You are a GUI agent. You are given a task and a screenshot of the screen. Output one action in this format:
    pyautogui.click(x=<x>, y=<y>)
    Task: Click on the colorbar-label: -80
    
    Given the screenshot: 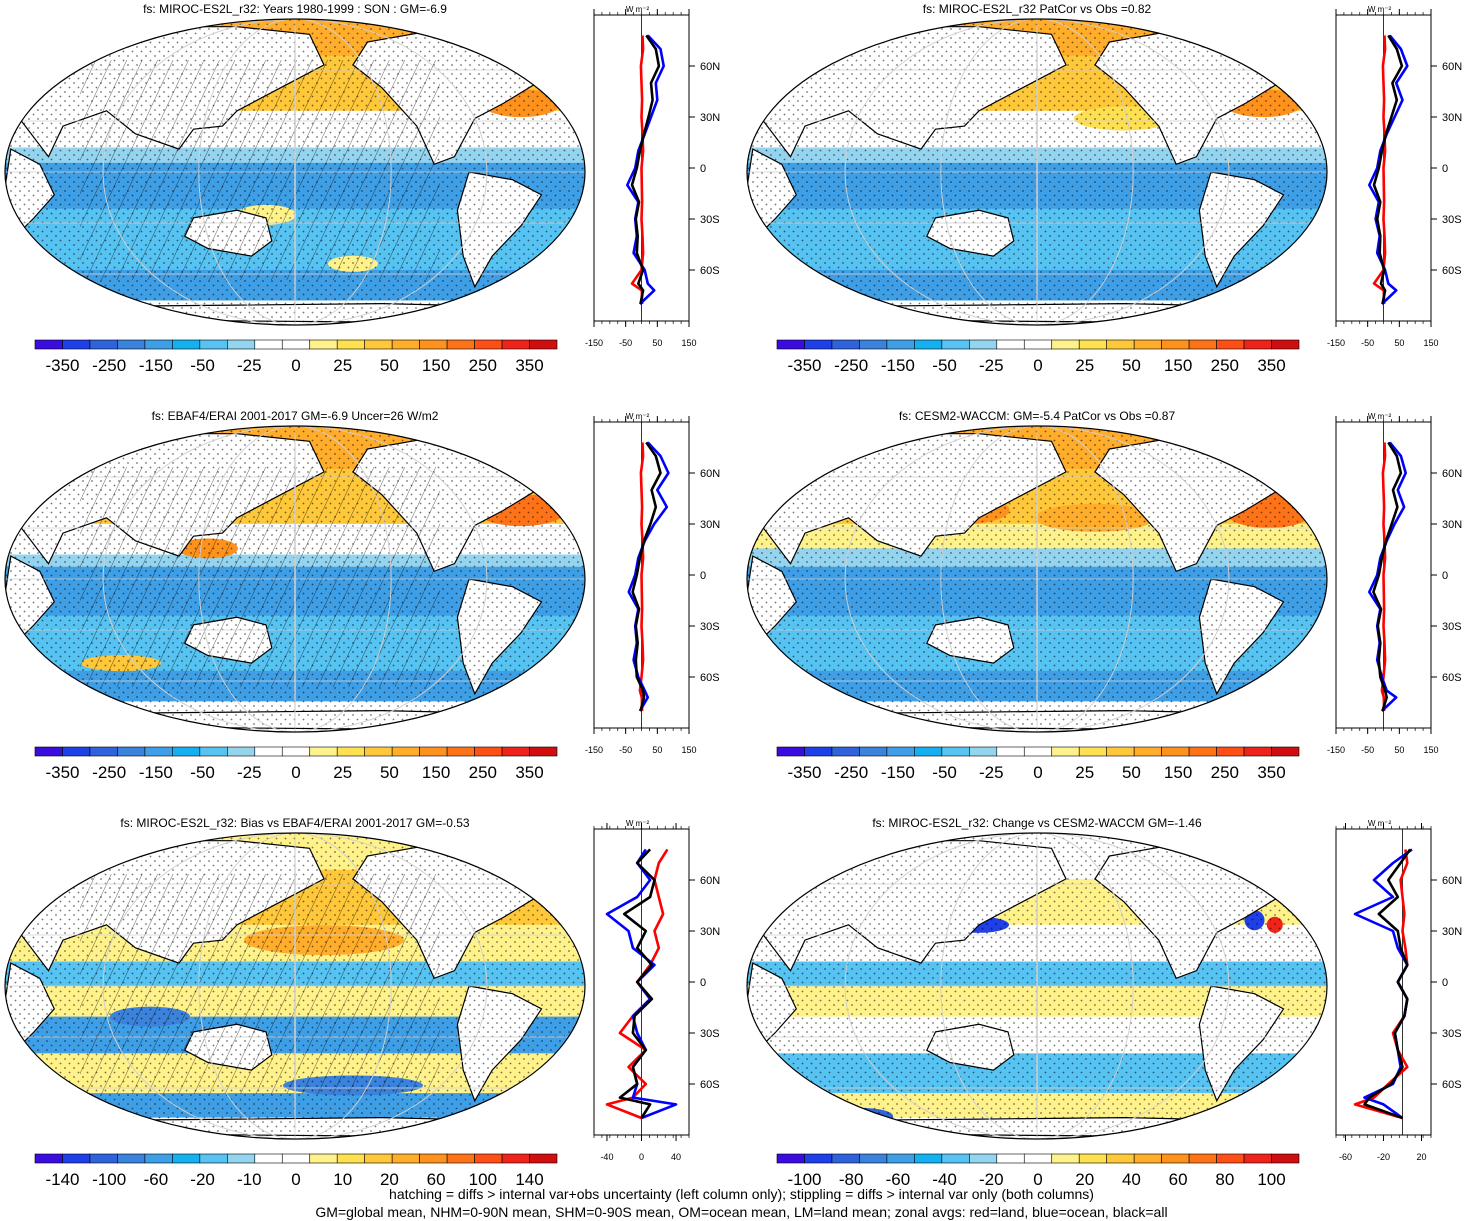 What is the action you would take?
    pyautogui.click(x=851, y=1179)
    